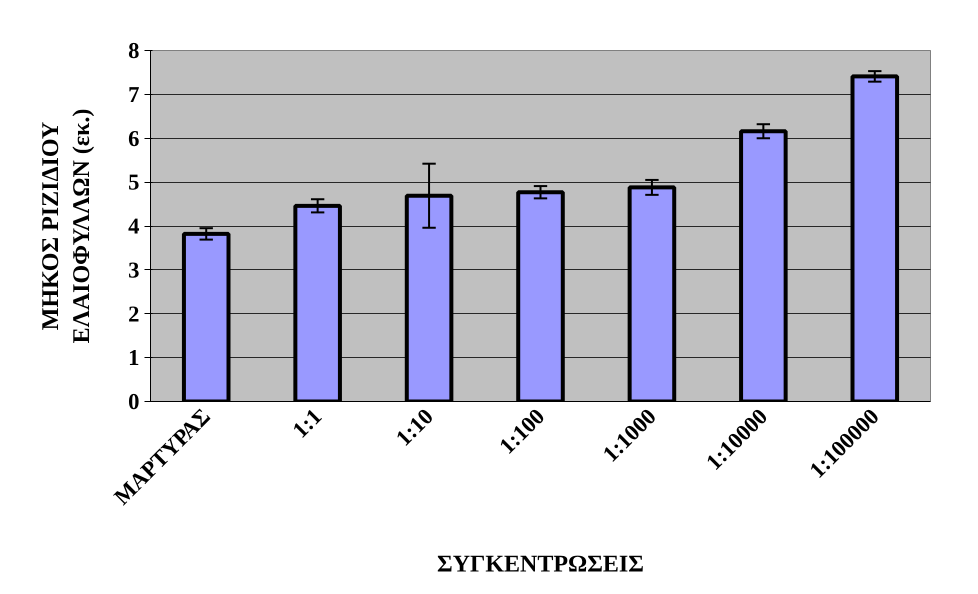 The width and height of the screenshot is (978, 594). I want to click on y-tick-label: 8, so click(134, 50).